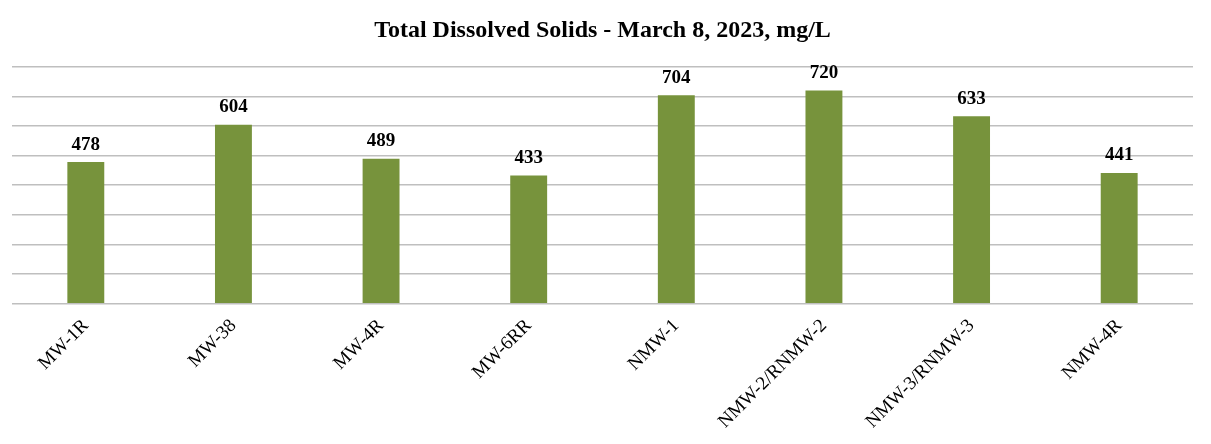 Image resolution: width=1211 pixels, height=444 pixels. I want to click on data-label: 433, so click(528, 156).